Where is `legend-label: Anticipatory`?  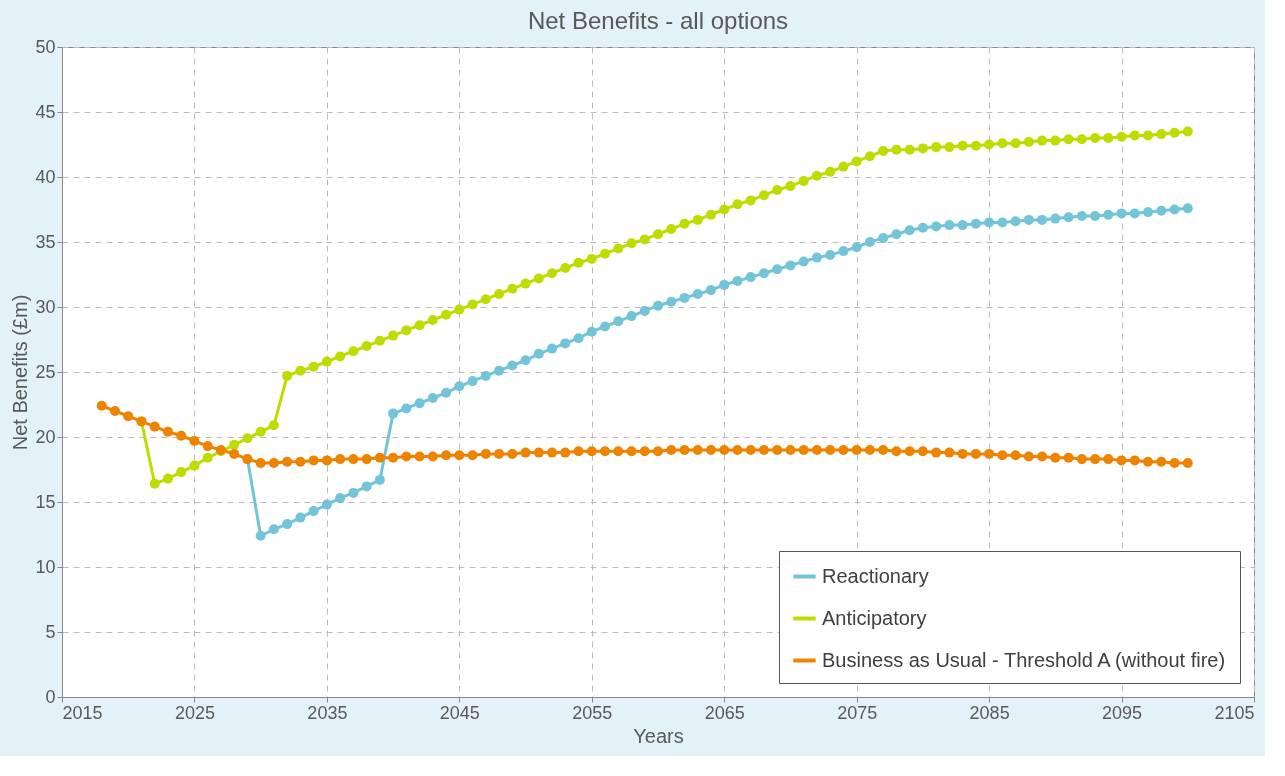
legend-label: Anticipatory is located at coordinates (874, 617).